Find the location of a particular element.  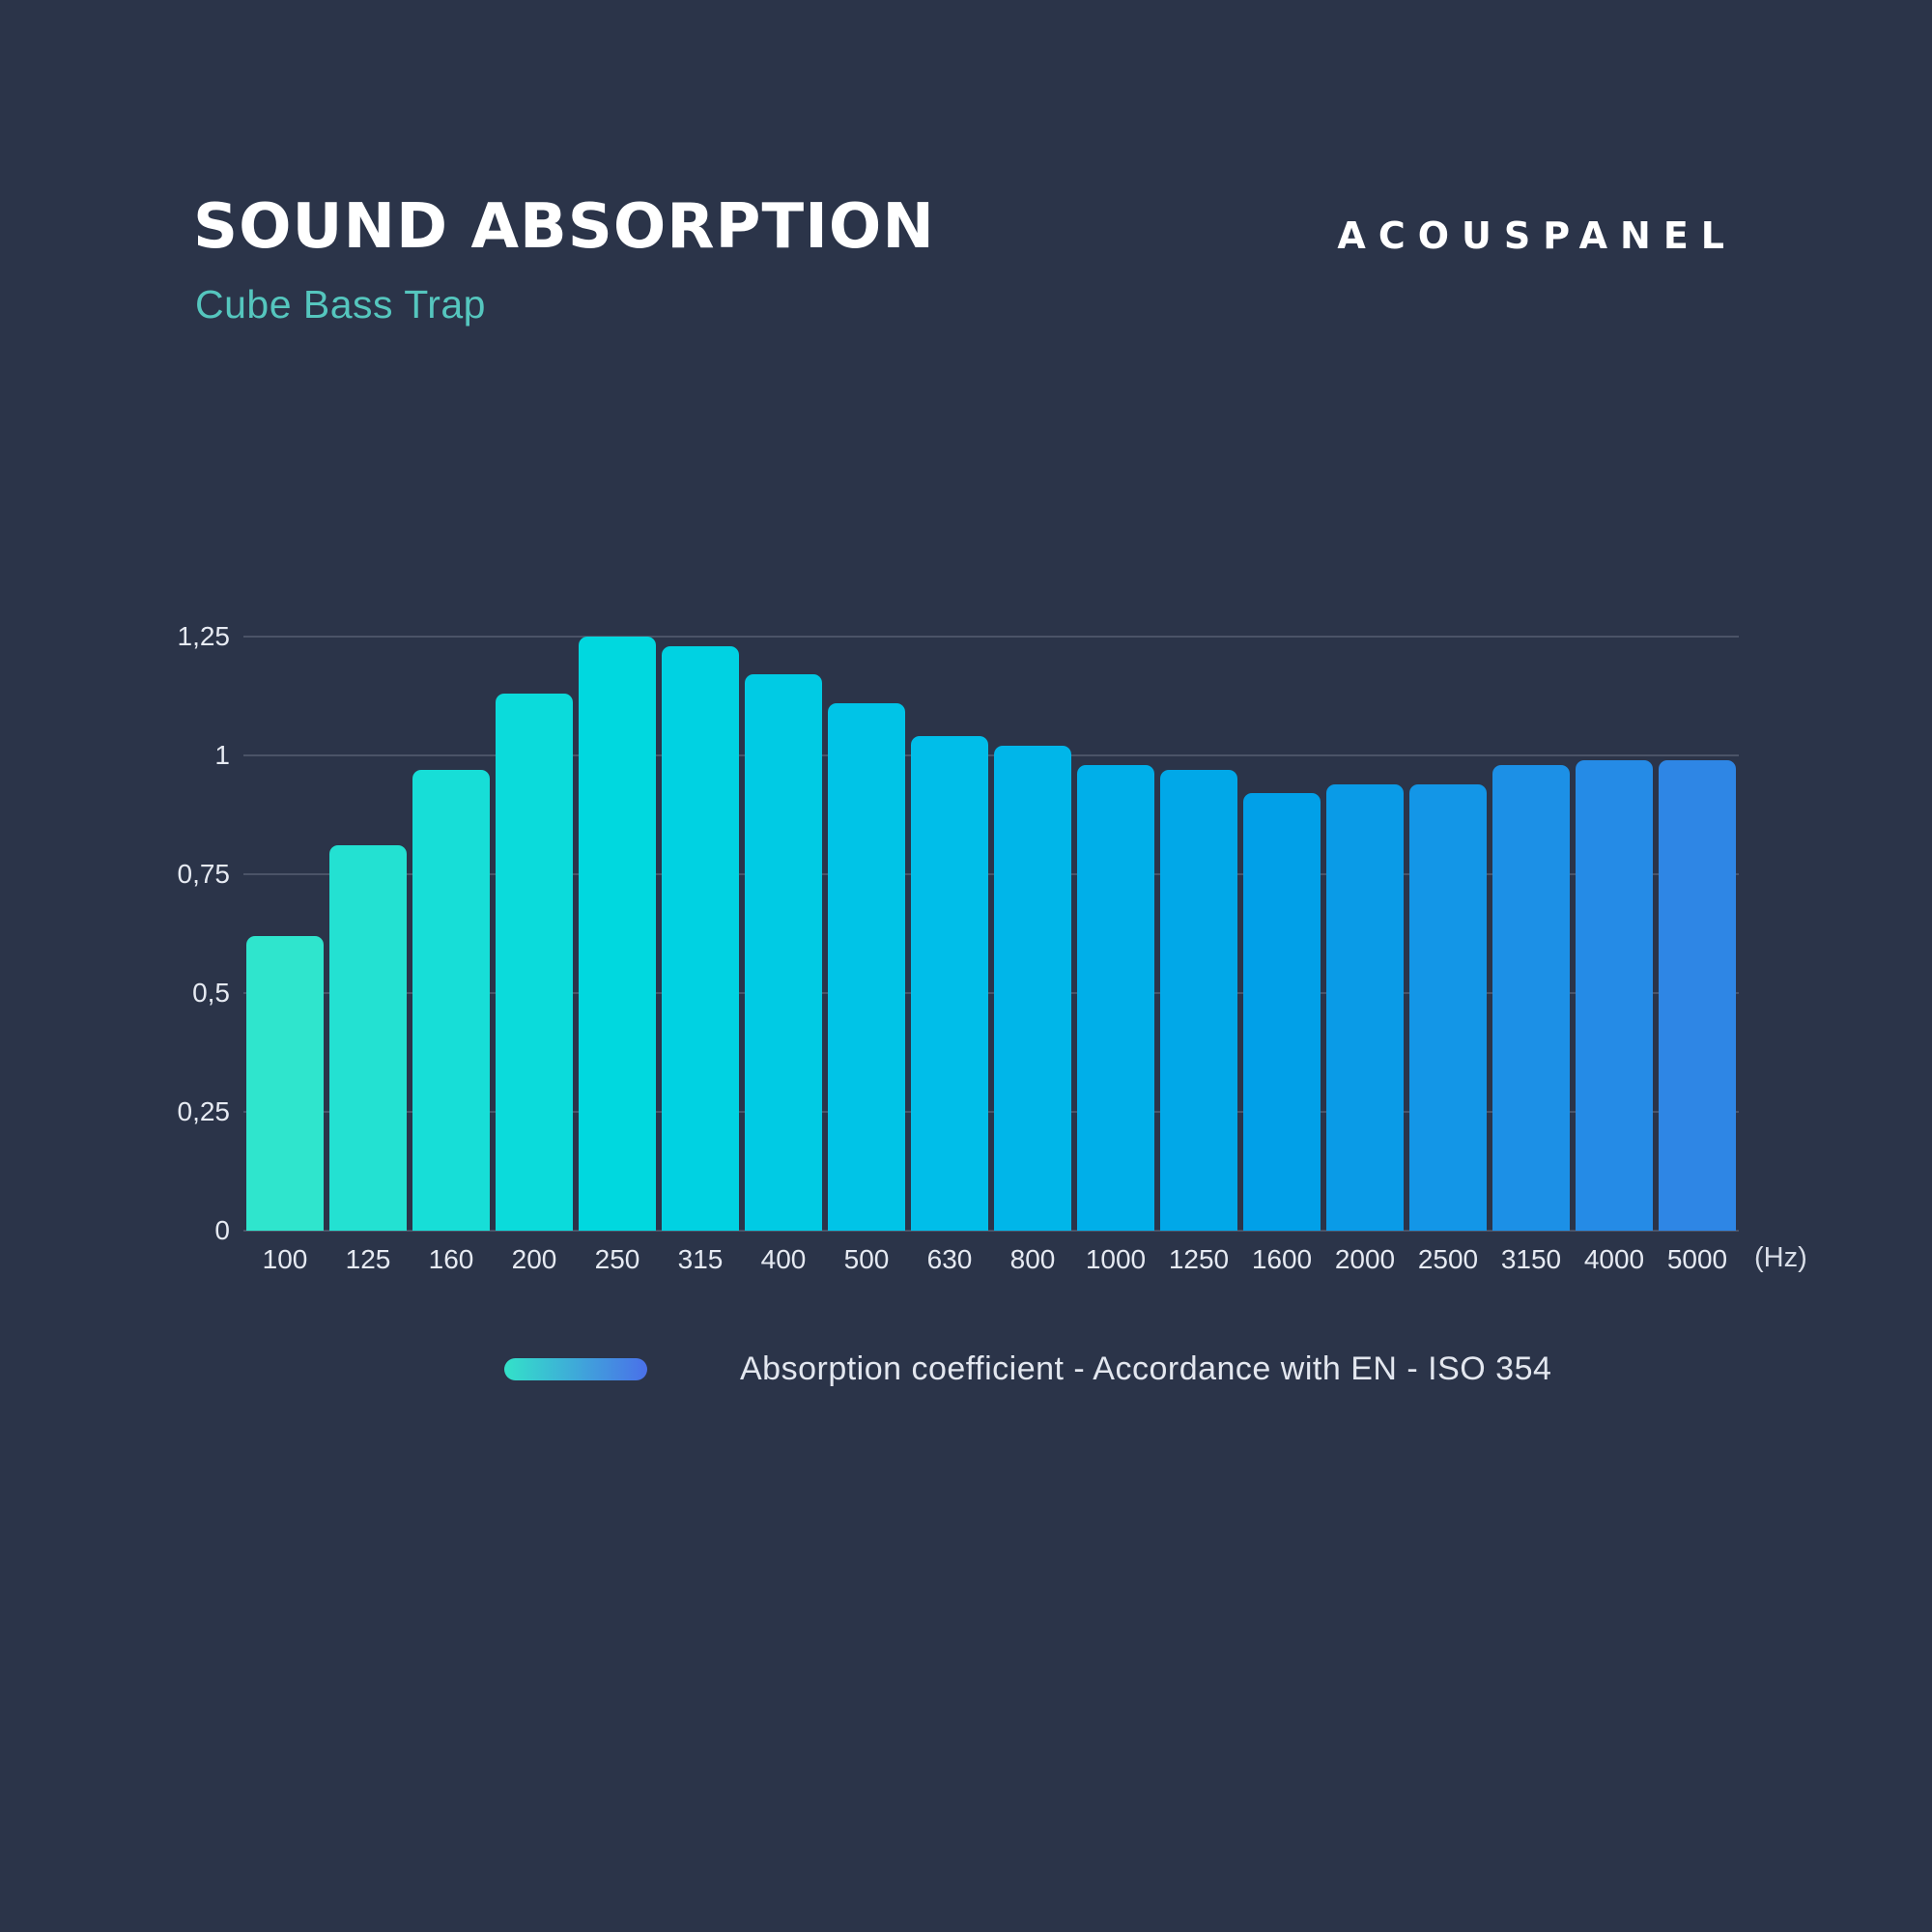

bar-500hz is located at coordinates (866, 966).